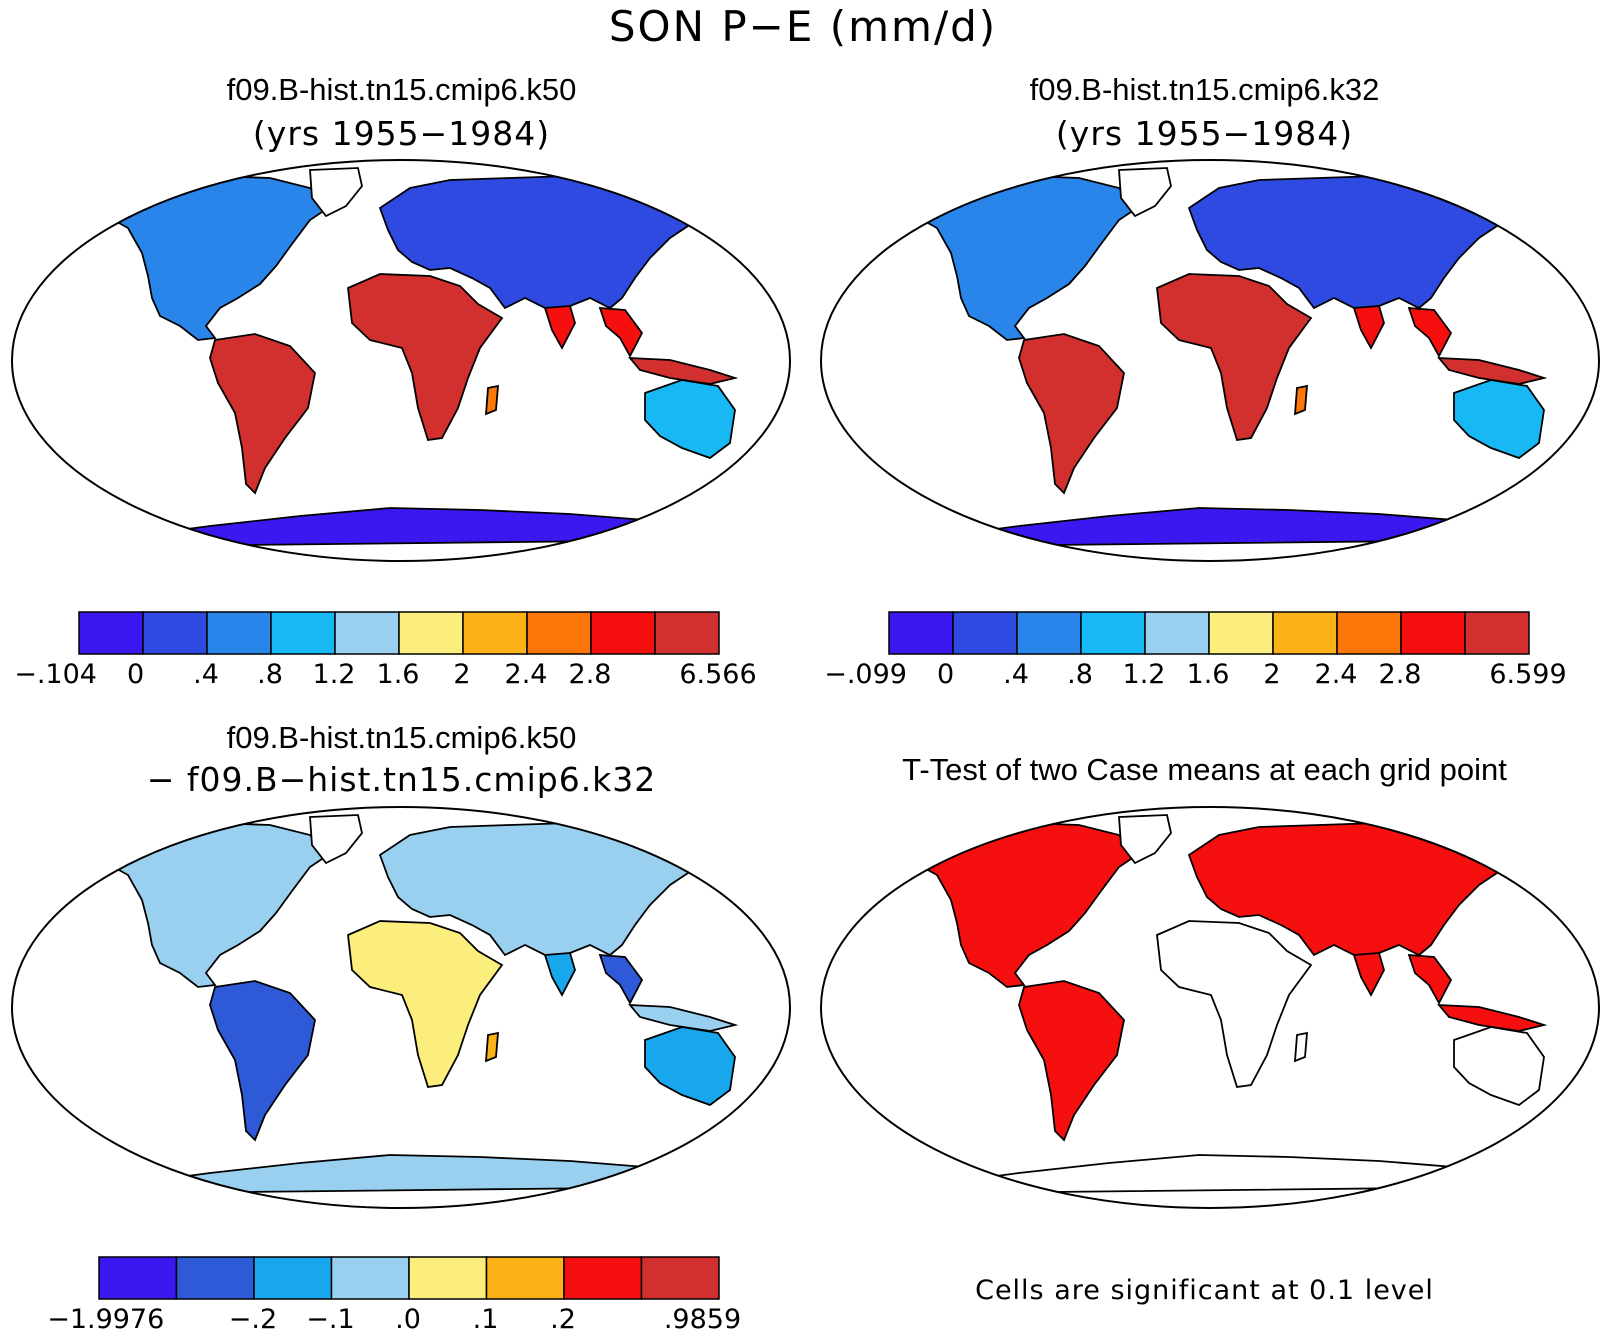 This screenshot has width=1606, height=1335. Describe the element at coordinates (865, 674) in the screenshot. I see `colorbar-tick-label: −.099` at that location.